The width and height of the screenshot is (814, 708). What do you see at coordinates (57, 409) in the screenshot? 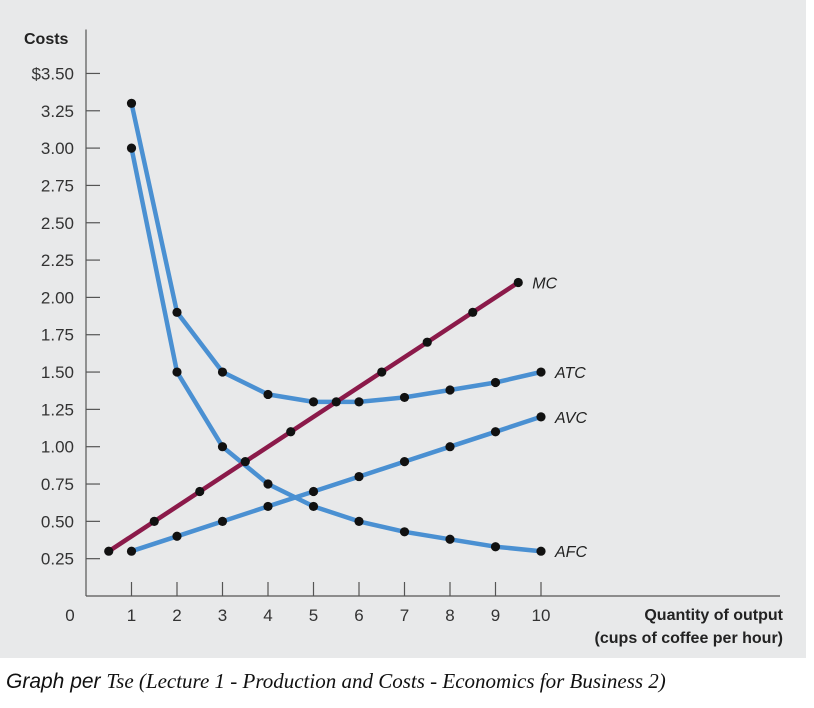
I see `y-tick-label: 1.25` at bounding box center [57, 409].